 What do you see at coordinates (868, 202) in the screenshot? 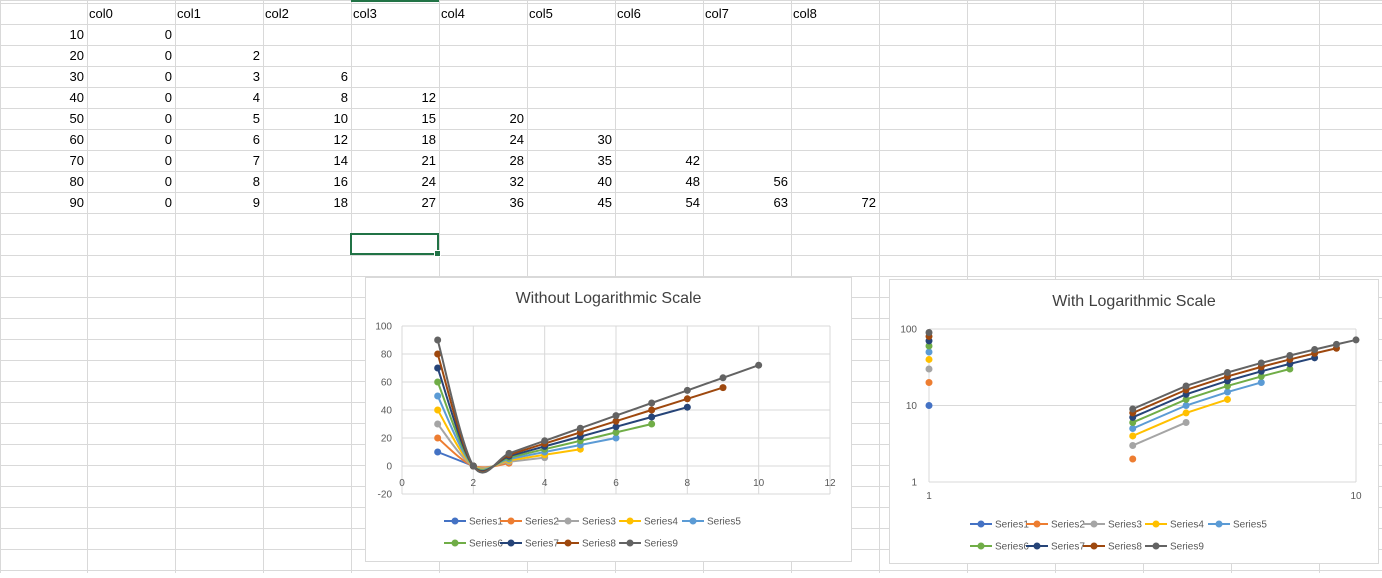
I see `data-cell: 72` at bounding box center [868, 202].